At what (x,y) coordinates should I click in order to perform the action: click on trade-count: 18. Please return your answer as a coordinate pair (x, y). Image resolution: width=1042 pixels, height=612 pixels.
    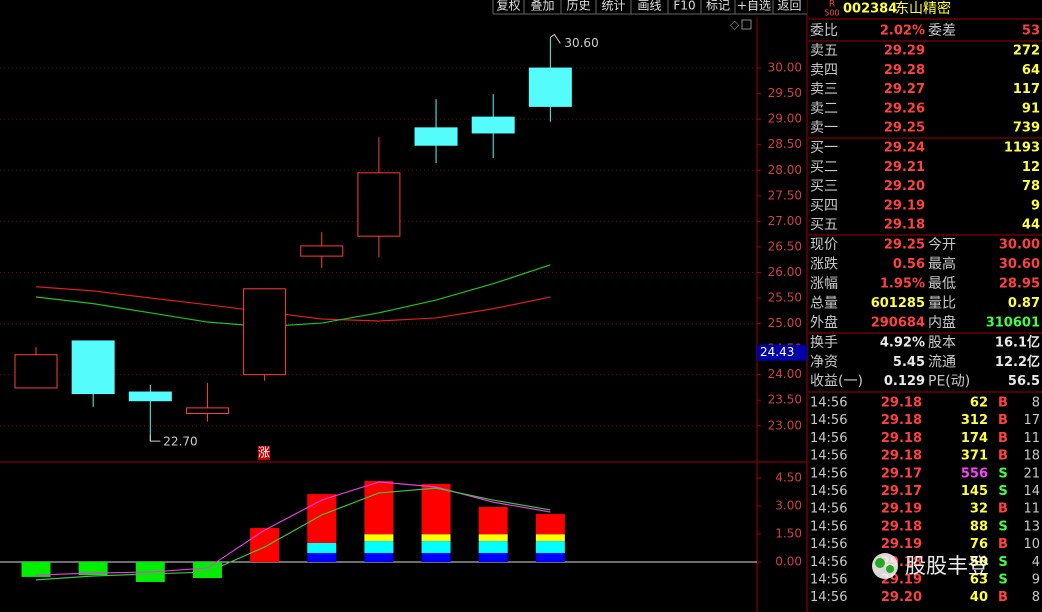
    Looking at the image, I should click on (1031, 456).